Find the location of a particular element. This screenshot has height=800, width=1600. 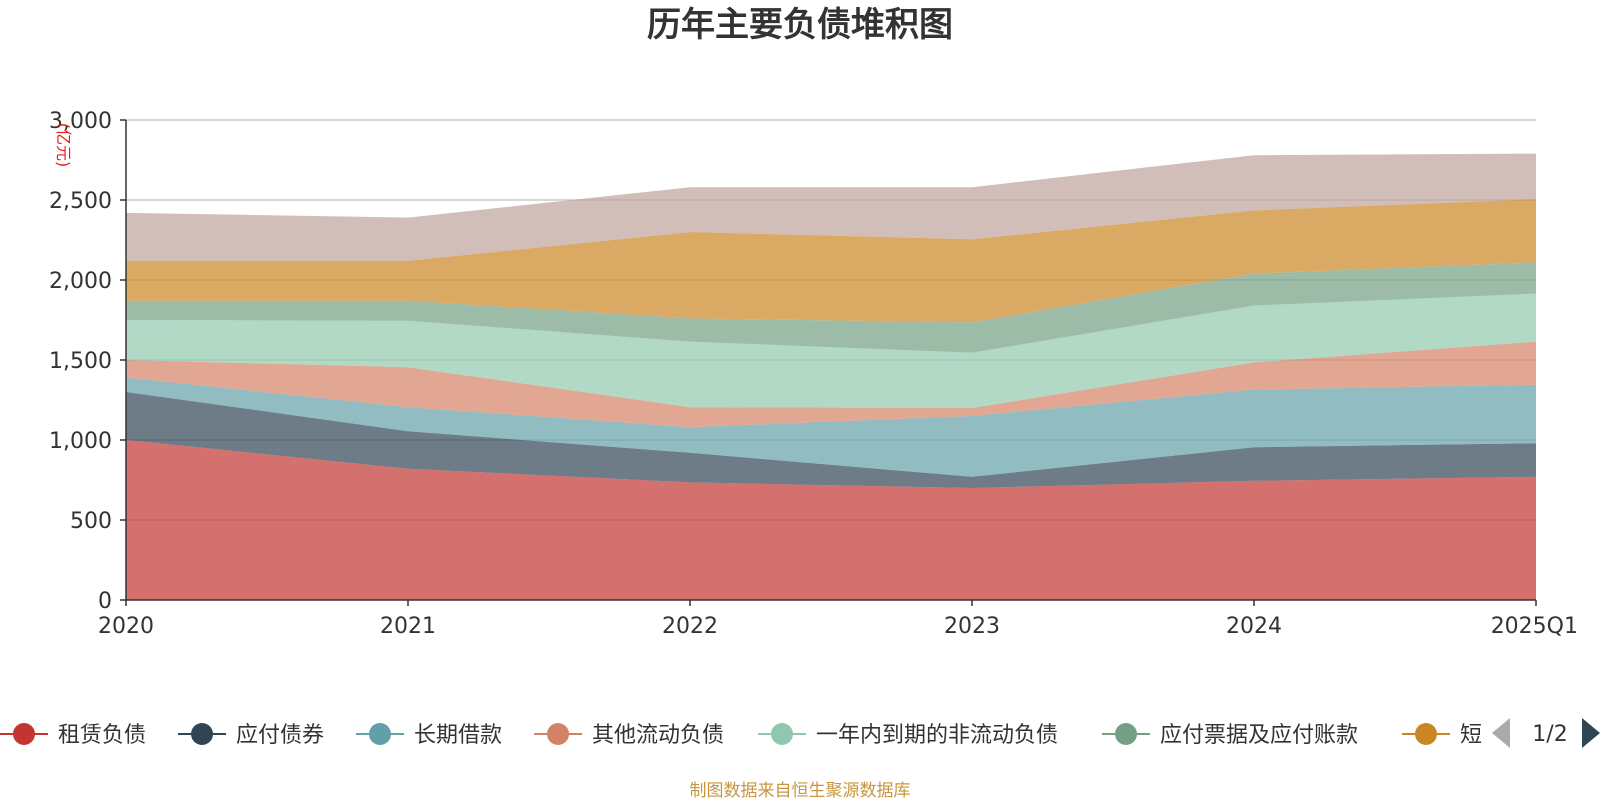

y-tick-label-1: 500 is located at coordinates (91, 521).